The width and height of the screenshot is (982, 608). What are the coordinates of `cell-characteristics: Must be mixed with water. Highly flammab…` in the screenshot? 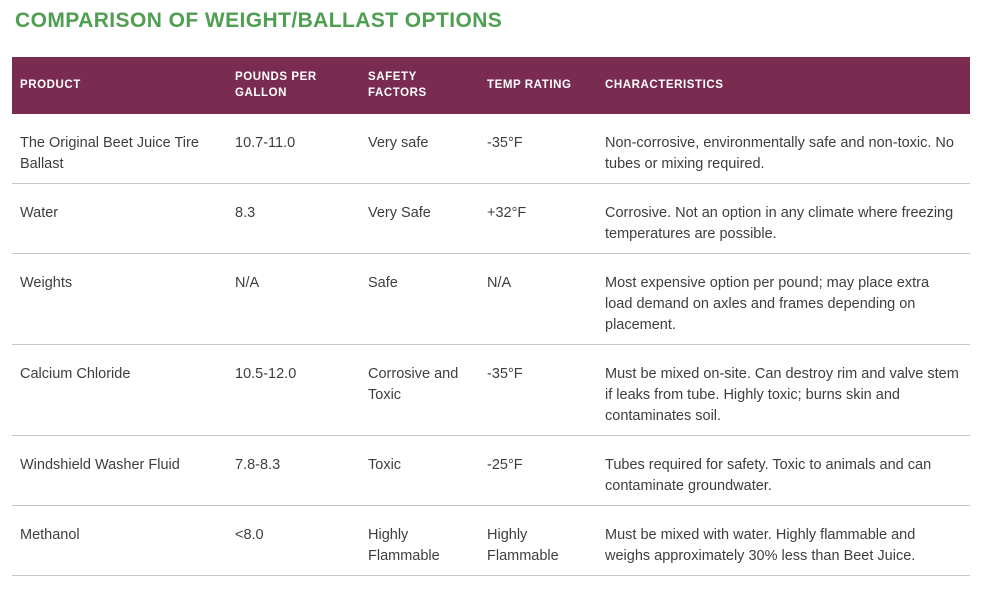 It's located at (783, 541).